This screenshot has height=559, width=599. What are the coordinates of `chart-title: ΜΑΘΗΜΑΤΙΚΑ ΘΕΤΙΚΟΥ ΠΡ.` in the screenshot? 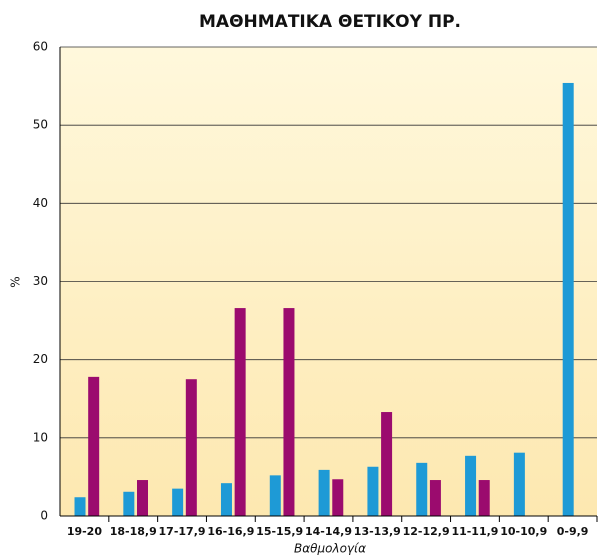 It's located at (330, 22).